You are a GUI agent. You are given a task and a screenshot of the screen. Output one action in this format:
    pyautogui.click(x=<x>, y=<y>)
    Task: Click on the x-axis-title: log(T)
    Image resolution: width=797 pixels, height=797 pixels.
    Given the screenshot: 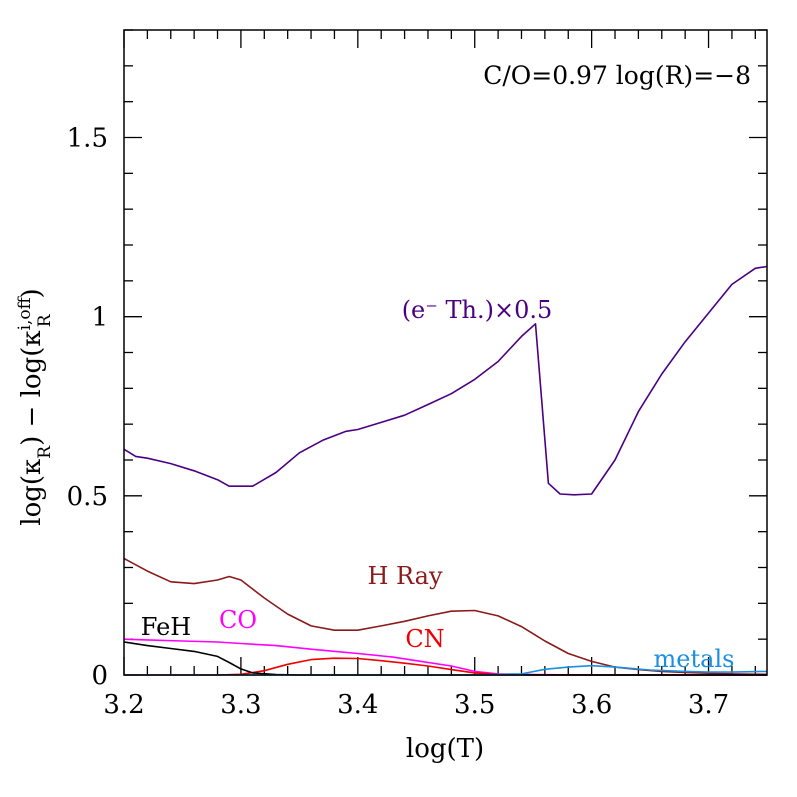 What is the action you would take?
    pyautogui.click(x=445, y=749)
    